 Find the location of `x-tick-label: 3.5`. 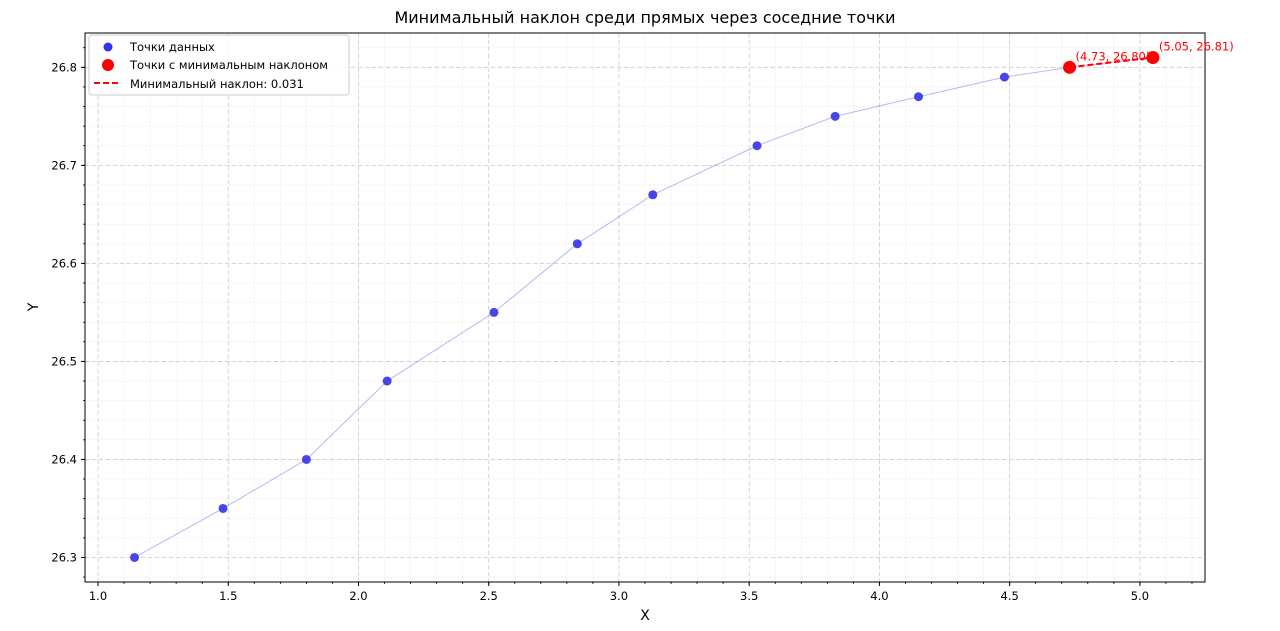

x-tick-label: 3.5 is located at coordinates (749, 596).